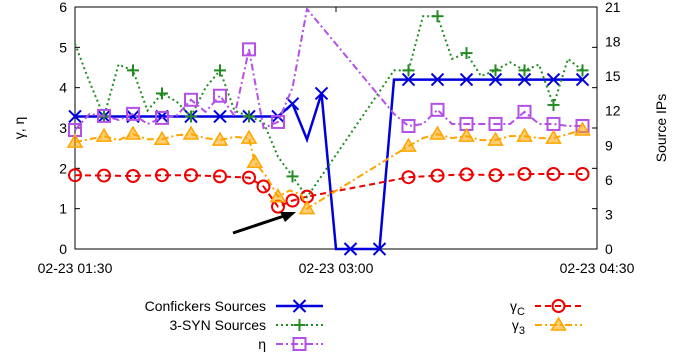  Describe the element at coordinates (75, 268) in the screenshot. I see `x-tick-label: 02-23 01:30` at that location.